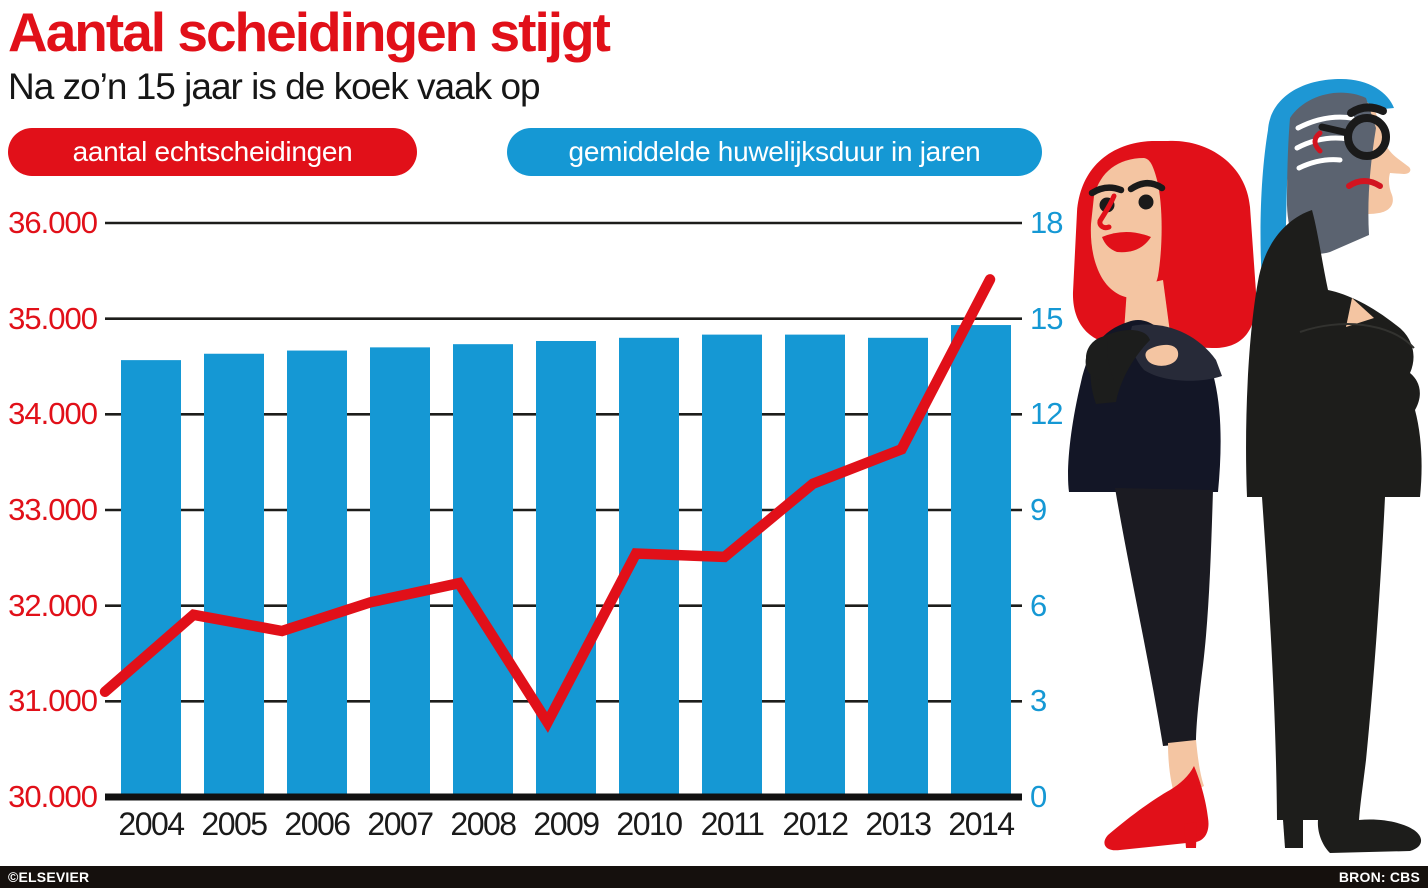 This screenshot has height=888, width=1428. What do you see at coordinates (317, 573) in the screenshot?
I see `bar-2006` at bounding box center [317, 573].